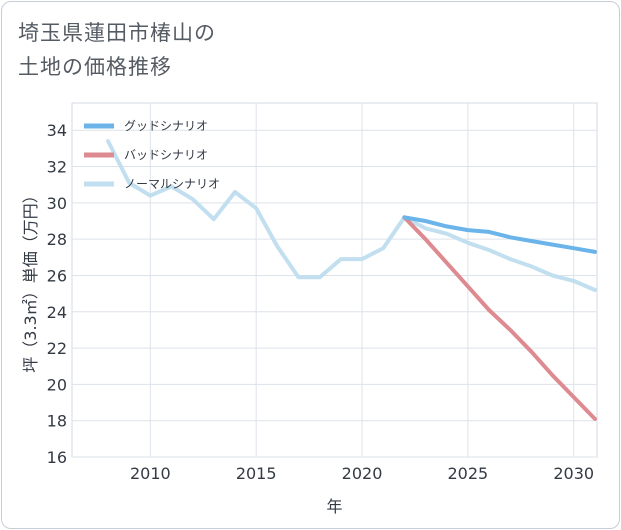  Describe the element at coordinates (573, 473) in the screenshot. I see `x-tick-label: 2030` at that location.